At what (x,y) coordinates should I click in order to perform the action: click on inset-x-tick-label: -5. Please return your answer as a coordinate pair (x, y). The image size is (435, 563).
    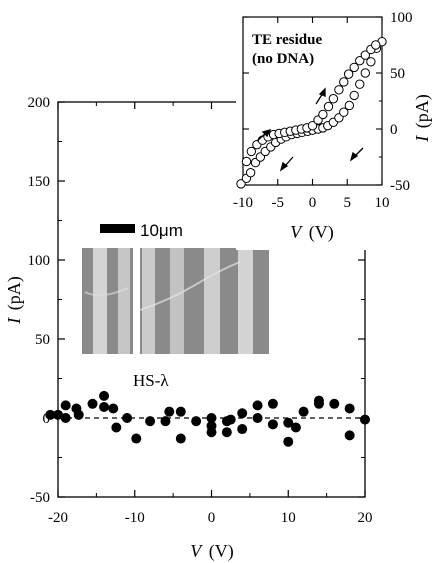
    Looking at the image, I should click on (278, 203).